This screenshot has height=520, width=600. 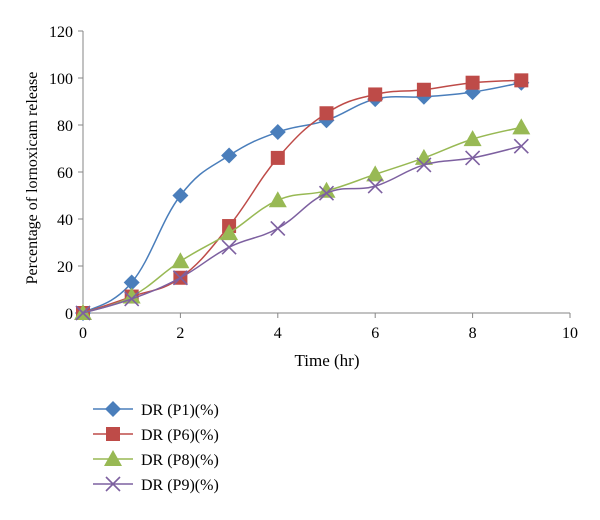 I want to click on y-tick-label: 80, so click(x=65, y=126).